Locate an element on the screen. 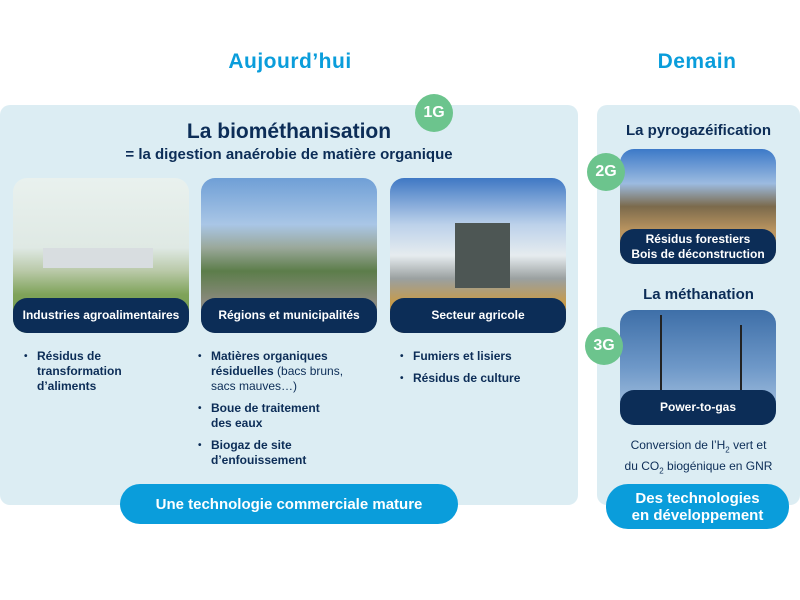 This screenshot has height=600, width=800. desc-text: vert et is located at coordinates (748, 445).